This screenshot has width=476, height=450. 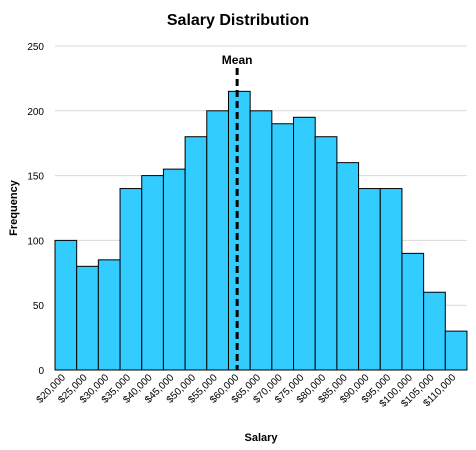 I want to click on mean-marker: Mean, so click(x=237, y=211).